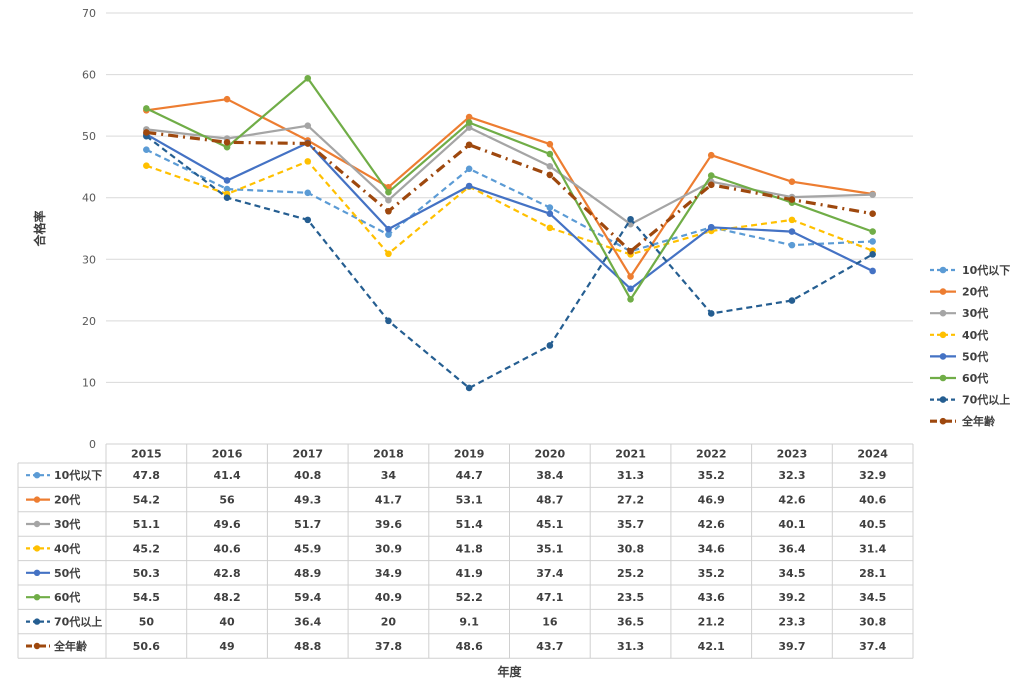  I want to click on table-cell-value: 54.2, so click(146, 500).